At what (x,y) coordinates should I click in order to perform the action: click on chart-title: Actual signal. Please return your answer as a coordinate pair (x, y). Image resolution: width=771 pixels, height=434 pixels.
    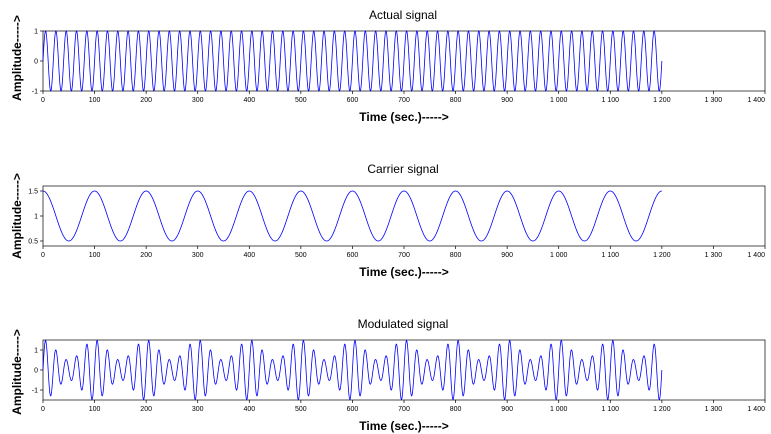
    Looking at the image, I should click on (403, 15).